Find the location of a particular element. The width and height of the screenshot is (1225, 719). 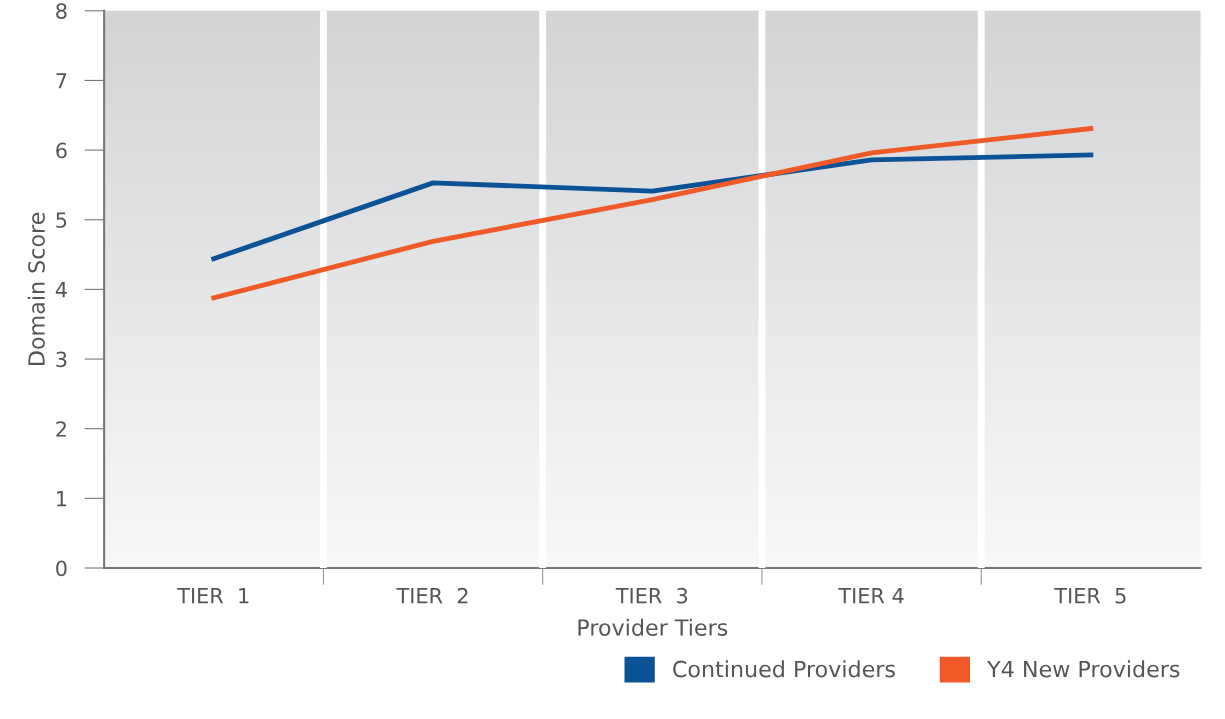

y-tick-label: 2 is located at coordinates (61, 429).